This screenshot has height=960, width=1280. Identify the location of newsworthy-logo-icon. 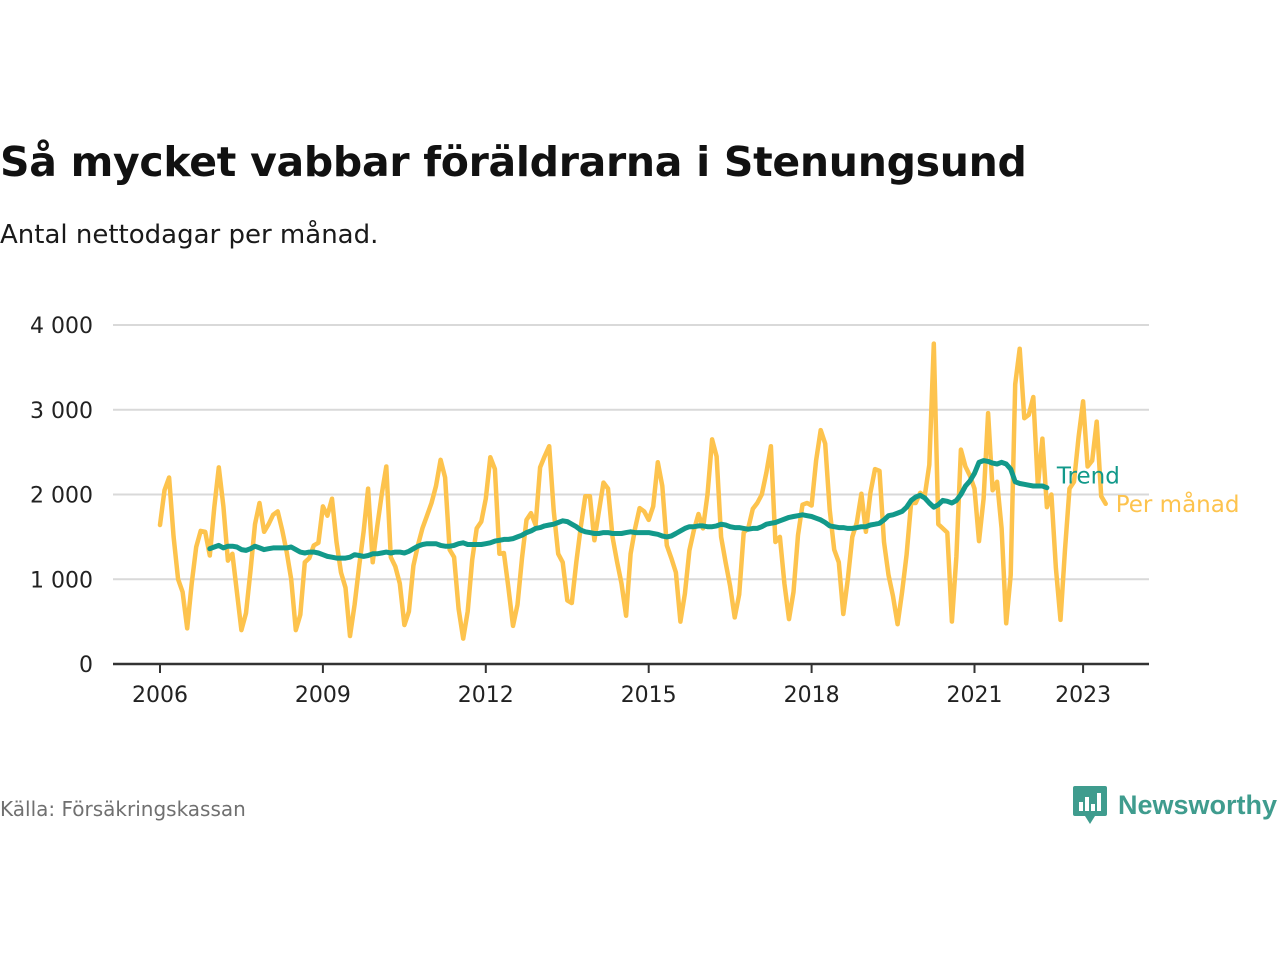
(1090, 805).